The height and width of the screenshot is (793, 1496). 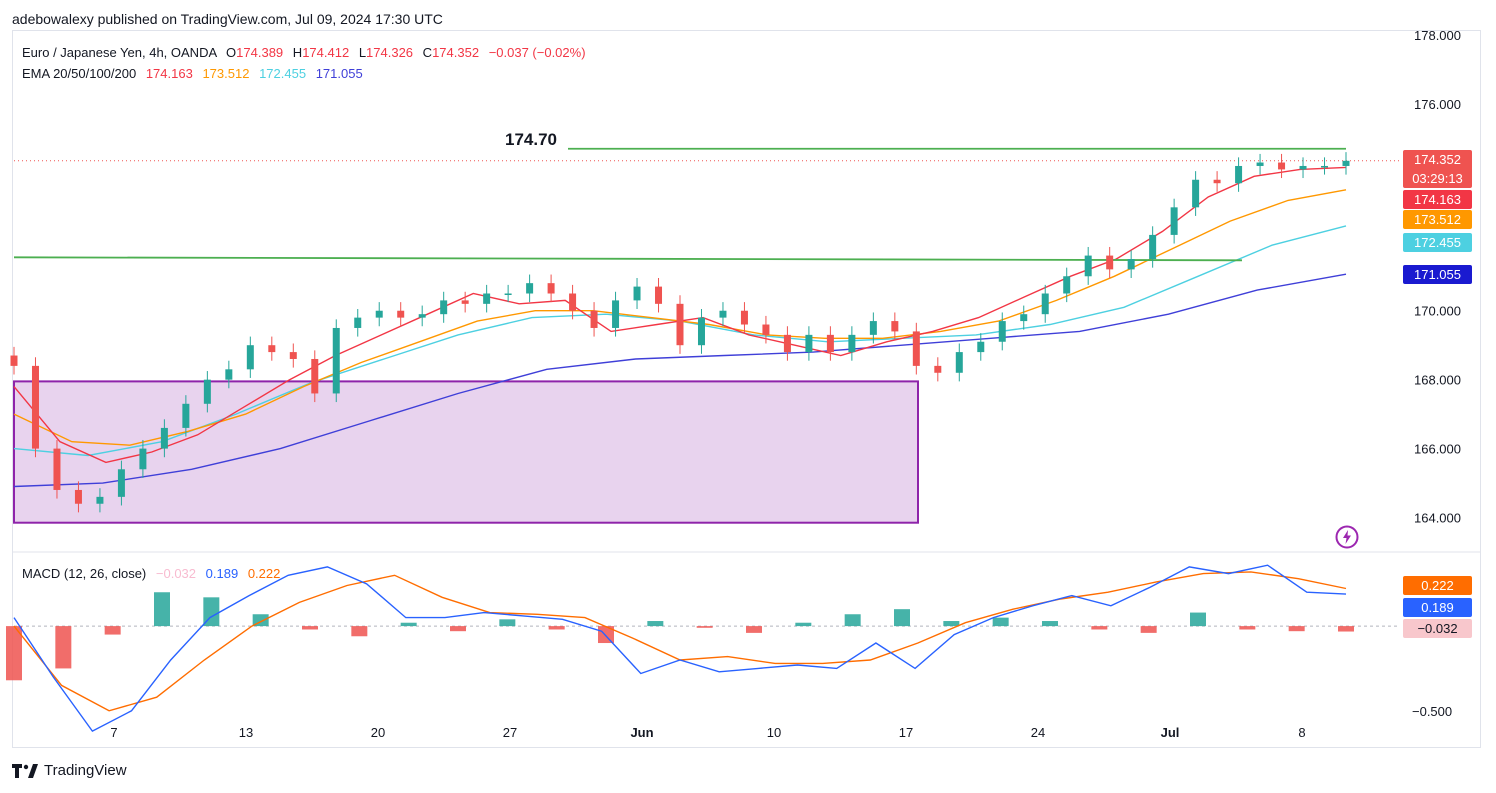 What do you see at coordinates (176, 573) in the screenshot?
I see `macd-hist-value: −0.032` at bounding box center [176, 573].